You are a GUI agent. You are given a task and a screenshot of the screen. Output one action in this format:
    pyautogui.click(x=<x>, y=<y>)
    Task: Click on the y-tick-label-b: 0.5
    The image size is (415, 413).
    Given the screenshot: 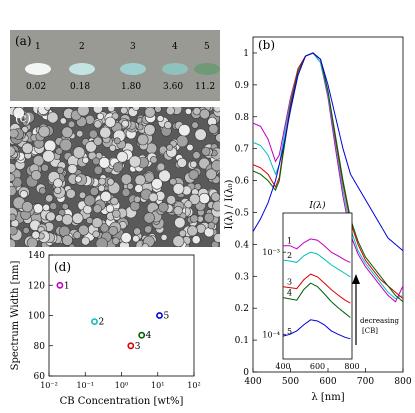 What is the action you would take?
    pyautogui.click(x=242, y=213)
    